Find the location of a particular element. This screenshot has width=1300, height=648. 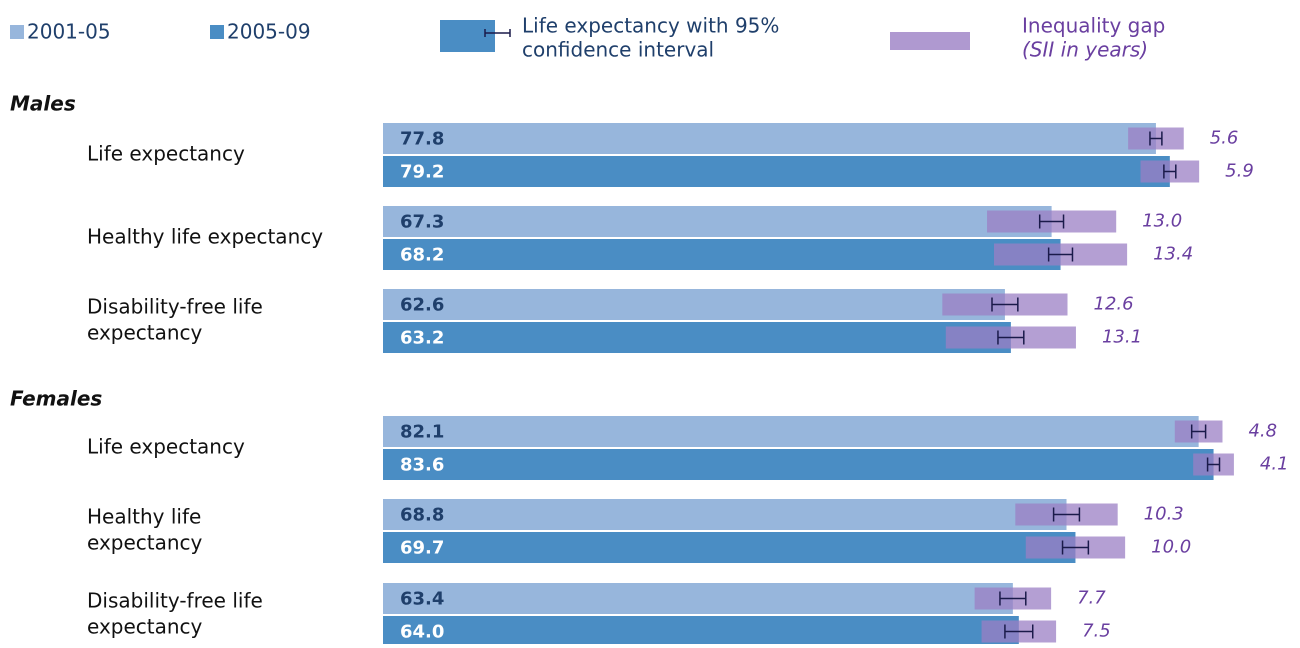

value-label: 68.2 is located at coordinates (422, 255).